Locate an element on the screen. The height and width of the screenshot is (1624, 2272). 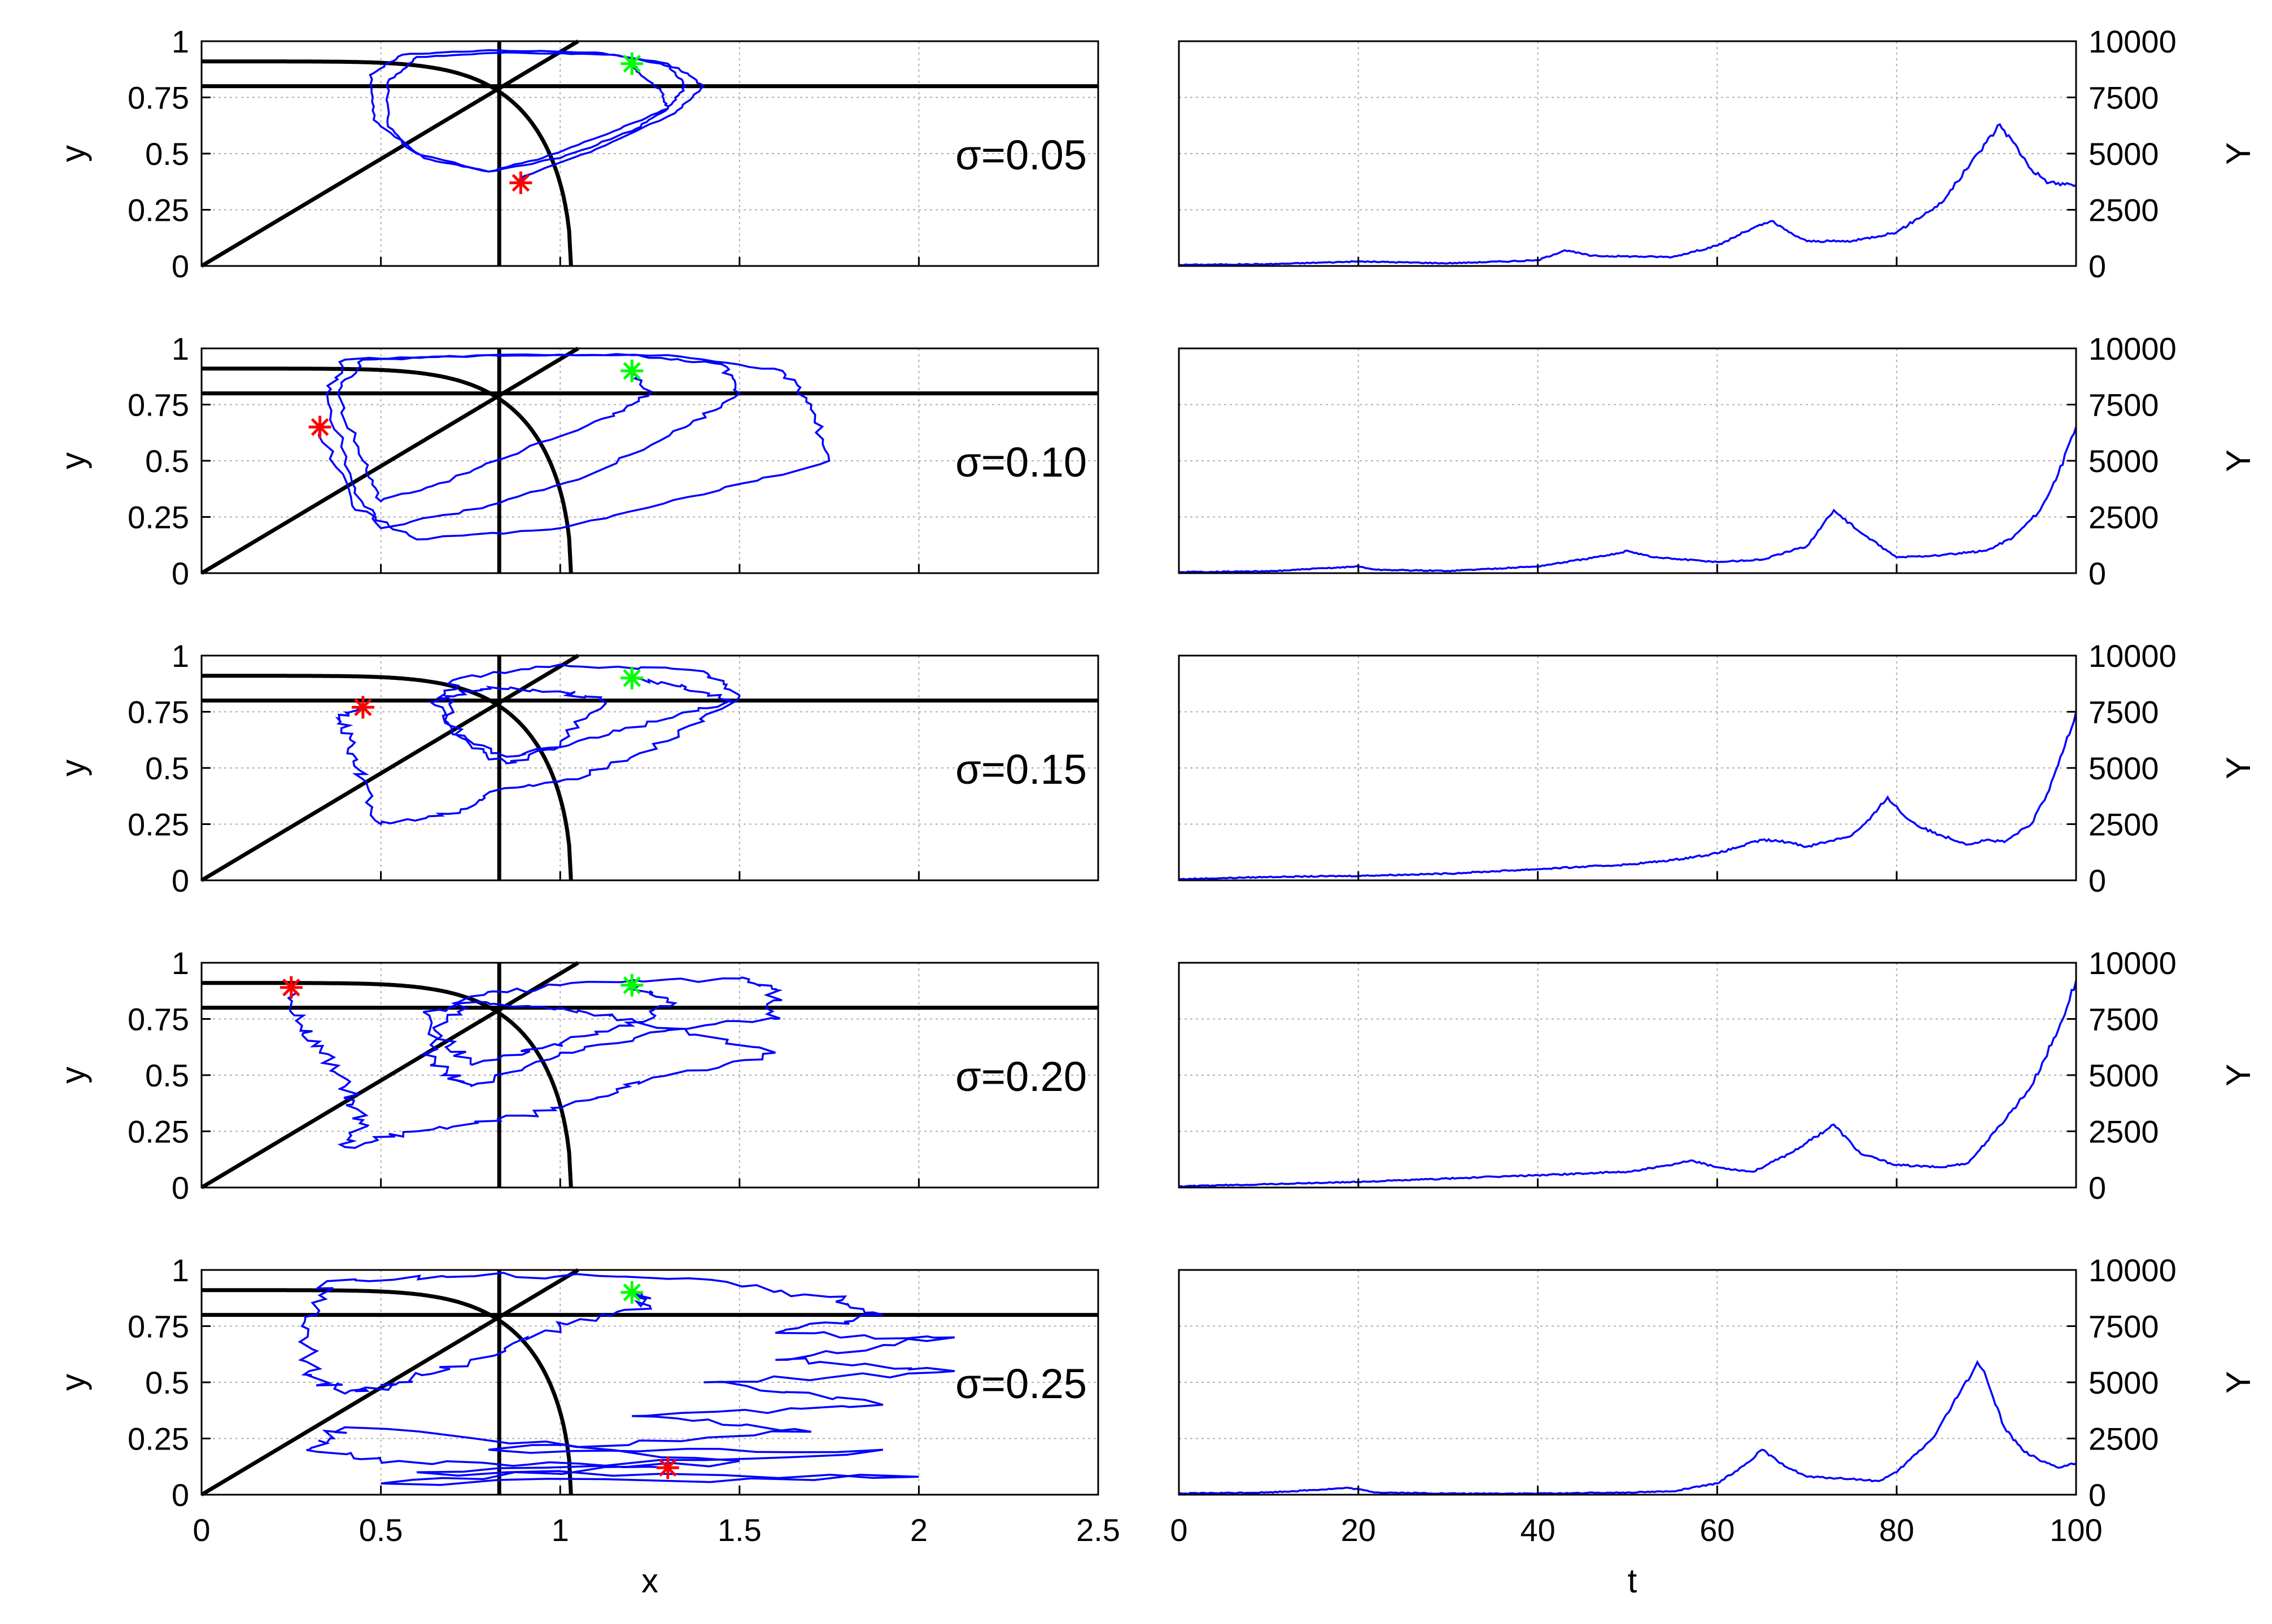
time-panel-1: 0 2500 5000 7500 10000 Y is located at coordinates (1717, 154).